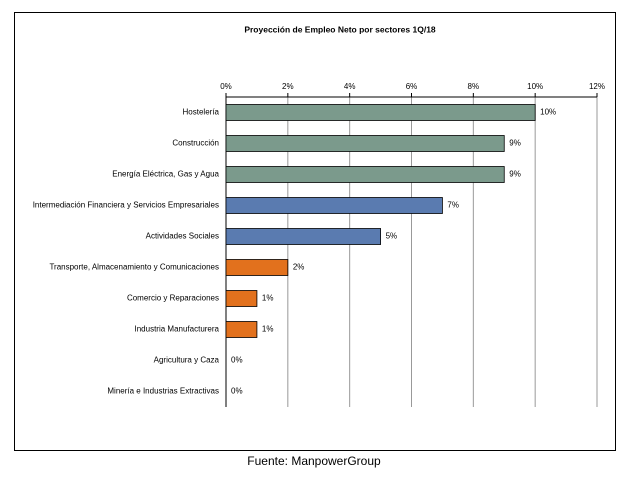  Describe the element at coordinates (597, 86) in the screenshot. I see `x-tick-label: 12%` at that location.